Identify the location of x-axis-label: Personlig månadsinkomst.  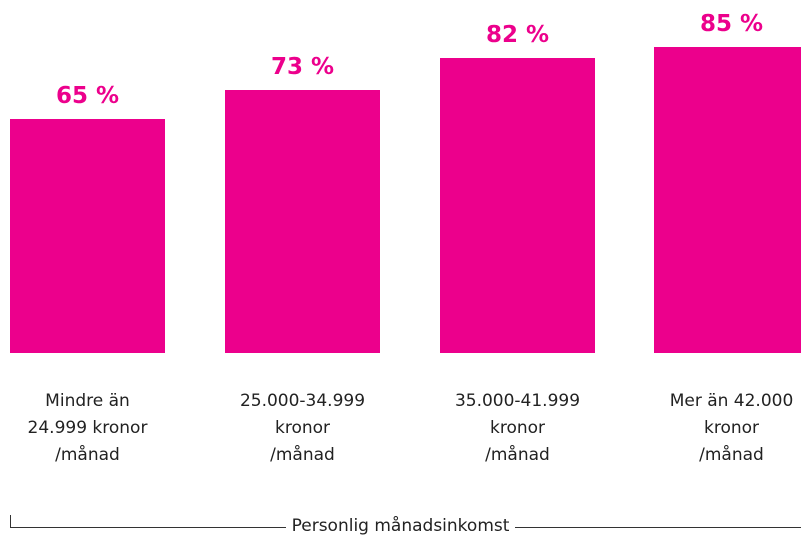
(400, 526).